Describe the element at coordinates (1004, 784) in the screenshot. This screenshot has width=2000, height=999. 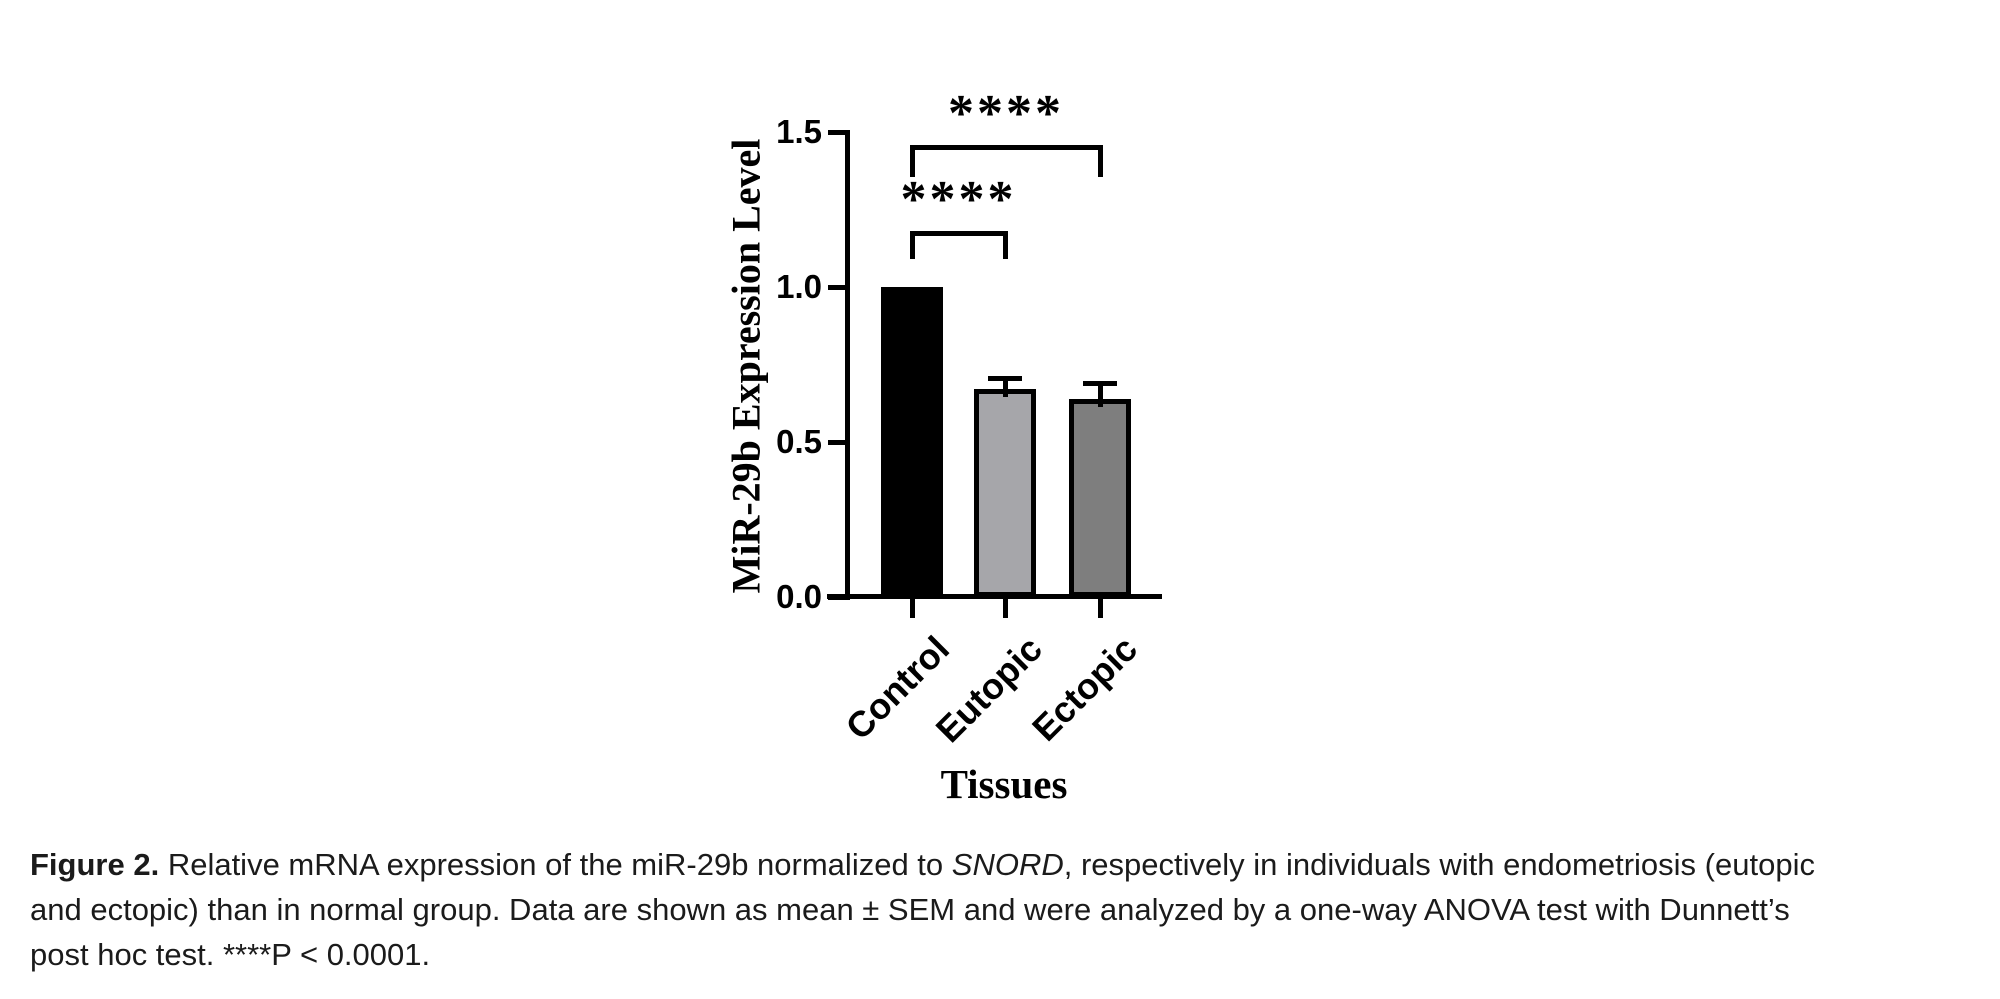
I see `x-axis-title: Tissues` at that location.